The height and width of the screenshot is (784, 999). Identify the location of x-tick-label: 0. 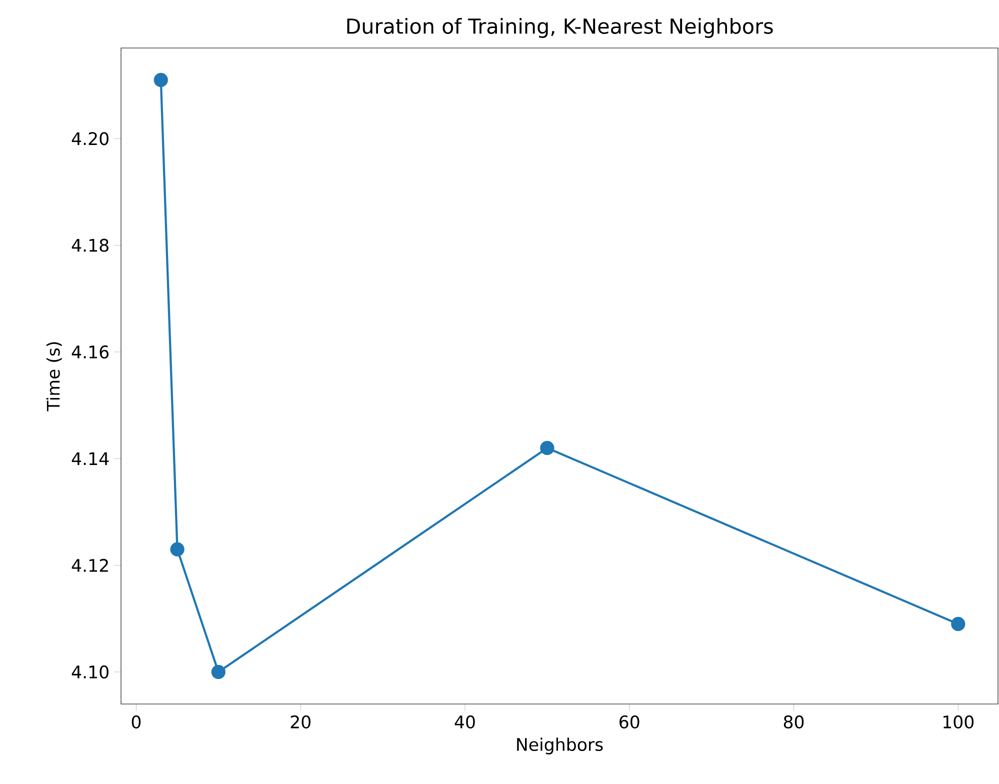
(136, 721).